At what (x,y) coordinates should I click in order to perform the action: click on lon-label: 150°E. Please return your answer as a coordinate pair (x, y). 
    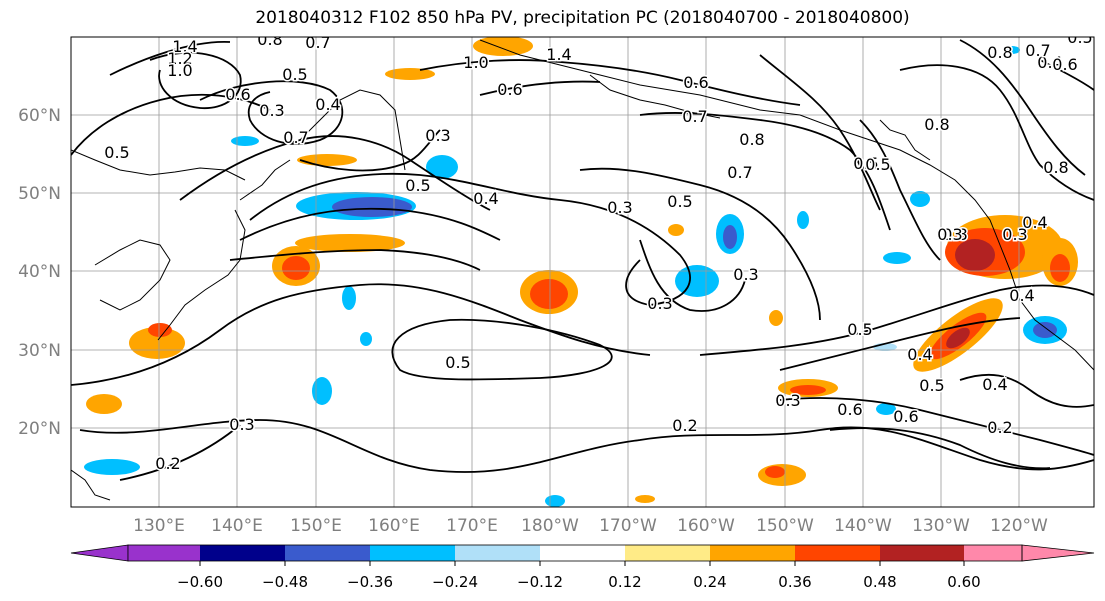
    Looking at the image, I should click on (316, 526).